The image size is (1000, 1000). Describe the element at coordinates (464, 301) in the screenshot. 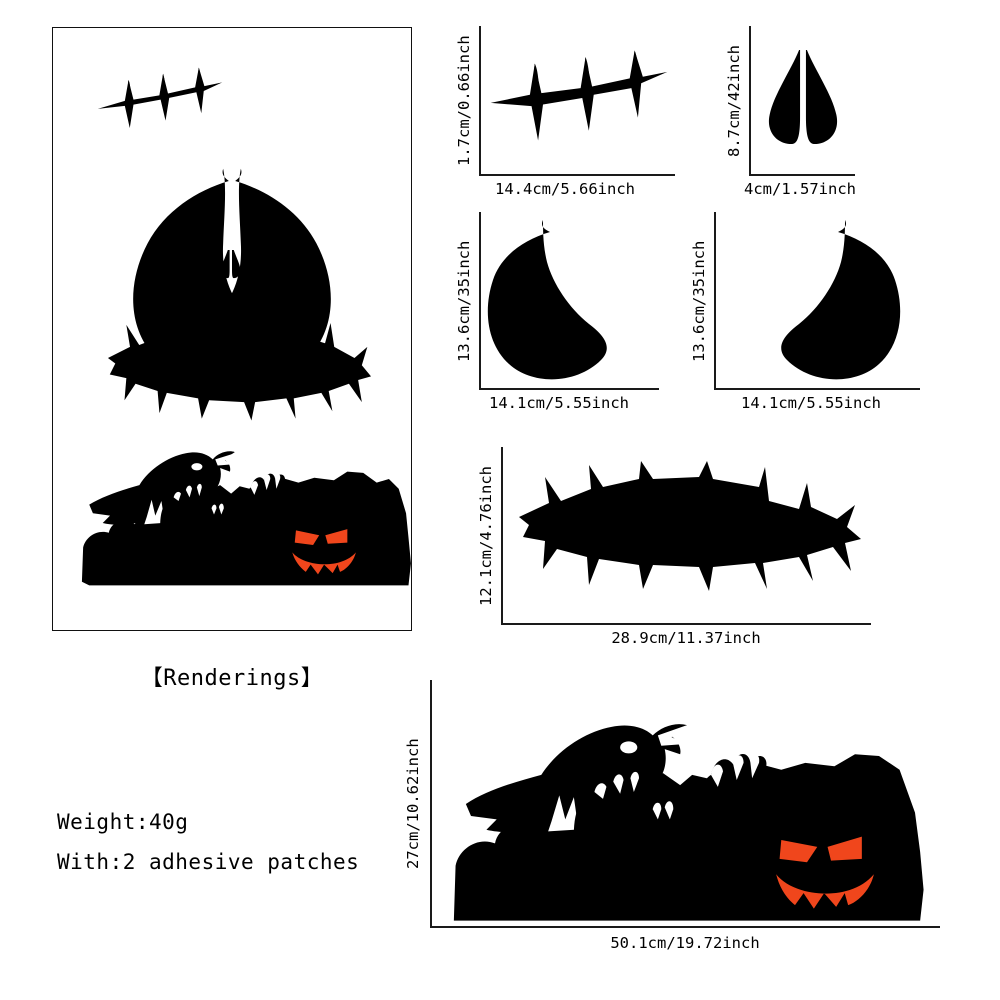

I see `left-eye-height-label: 13.6cm/35inch` at that location.